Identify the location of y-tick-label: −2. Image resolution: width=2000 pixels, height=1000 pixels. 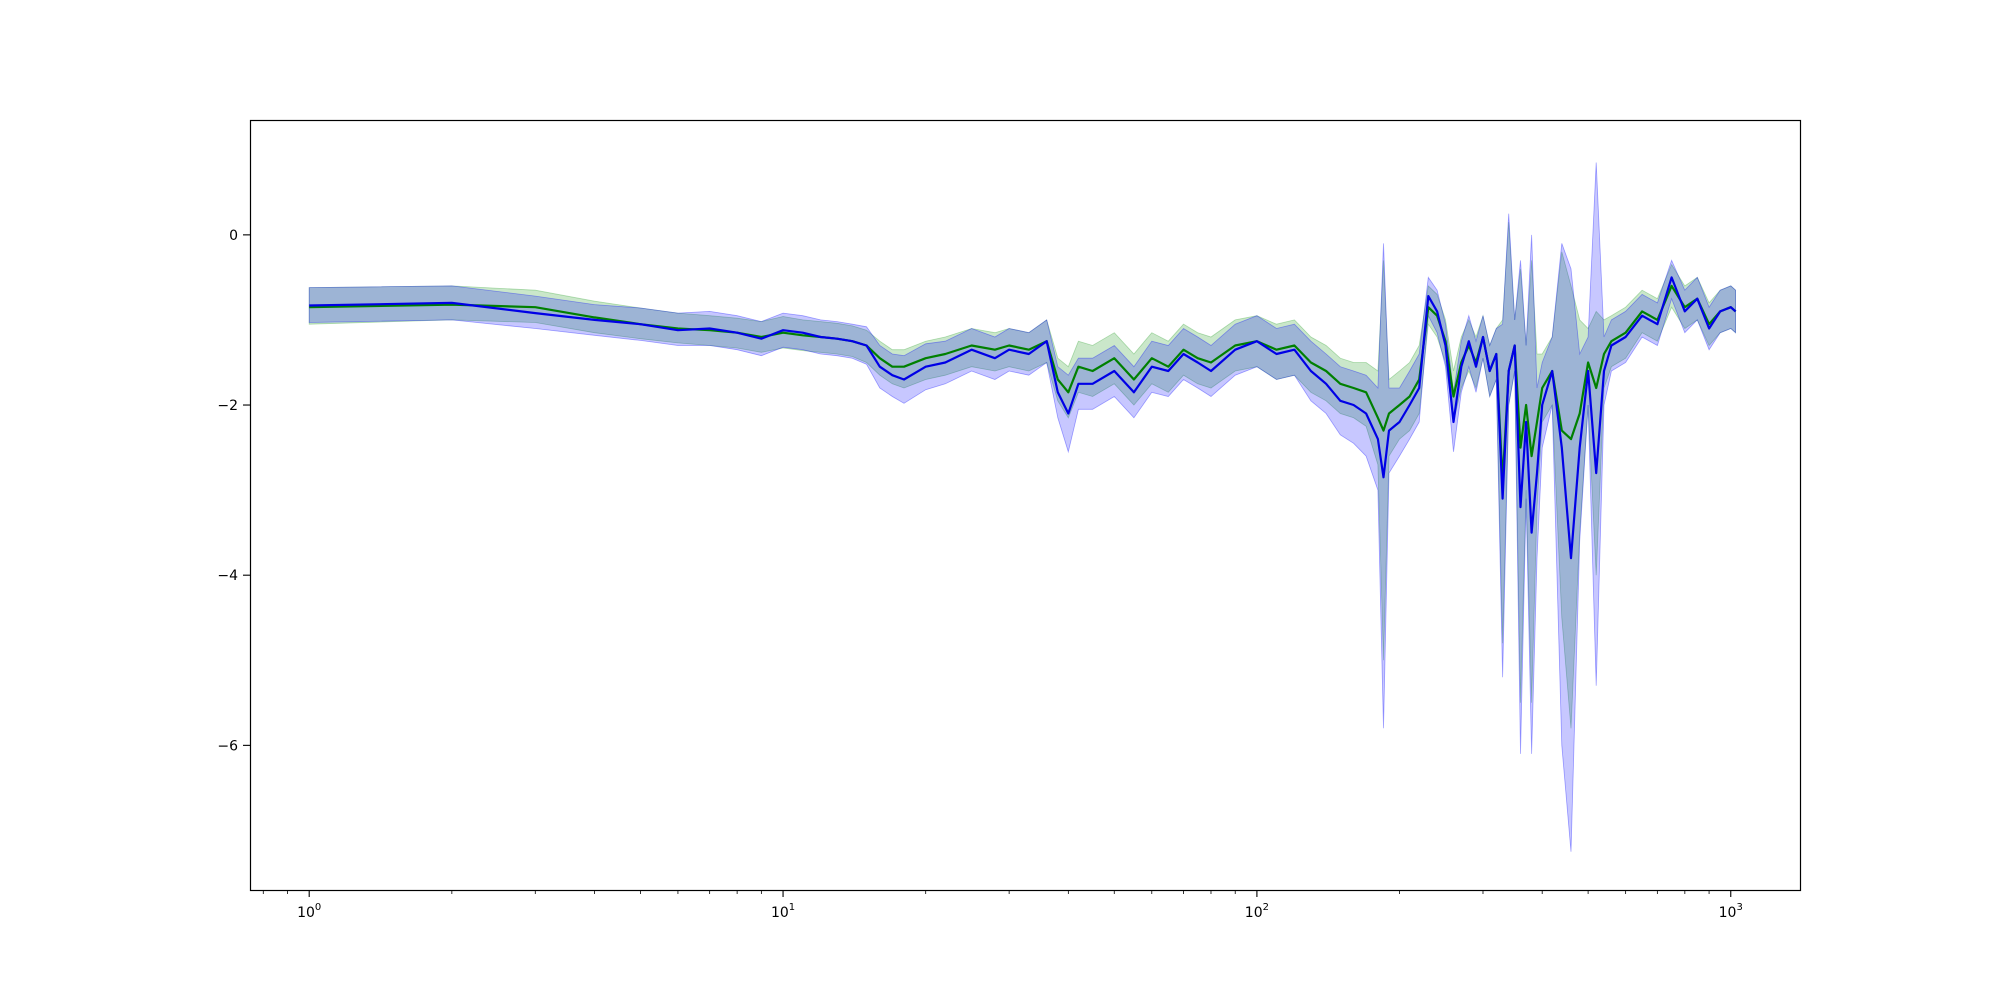
(227, 406).